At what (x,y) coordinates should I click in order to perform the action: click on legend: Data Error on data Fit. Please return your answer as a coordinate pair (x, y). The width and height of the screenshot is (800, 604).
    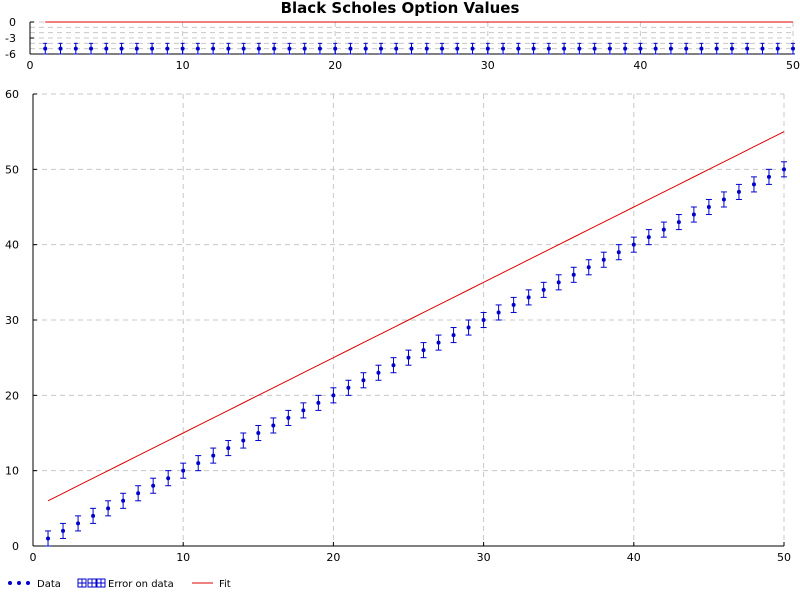
    Looking at the image, I should click on (119, 584).